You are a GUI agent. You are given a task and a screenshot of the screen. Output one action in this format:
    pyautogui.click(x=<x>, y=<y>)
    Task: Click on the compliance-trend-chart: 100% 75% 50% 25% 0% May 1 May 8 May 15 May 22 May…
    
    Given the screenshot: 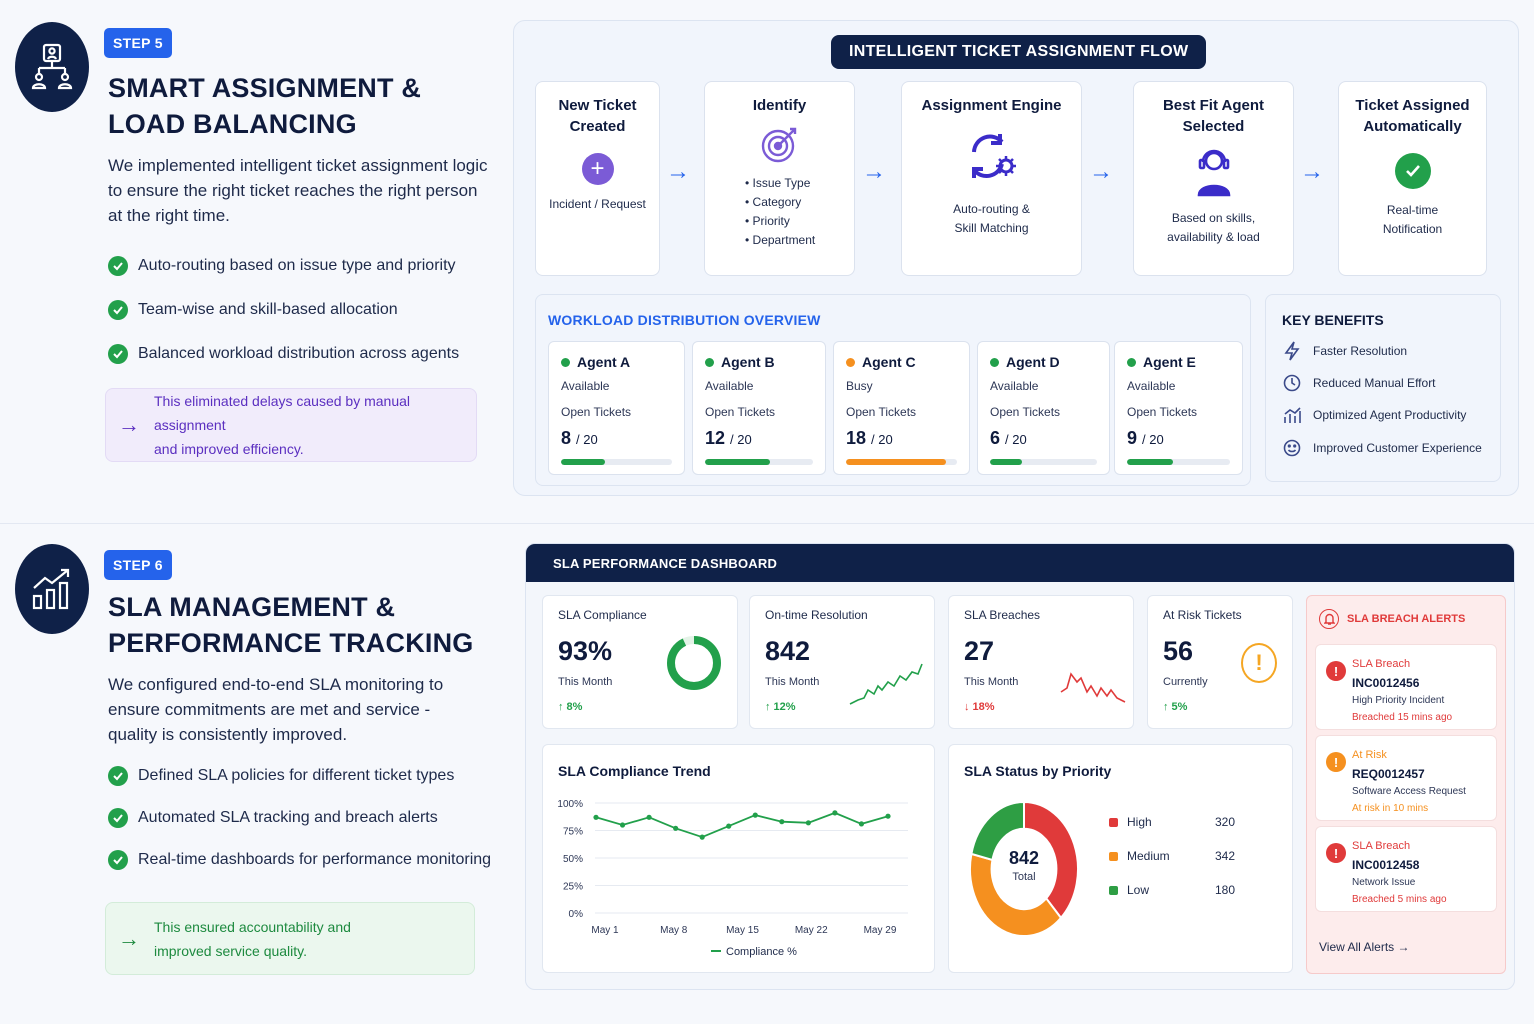 What is the action you would take?
    pyautogui.click(x=732, y=878)
    